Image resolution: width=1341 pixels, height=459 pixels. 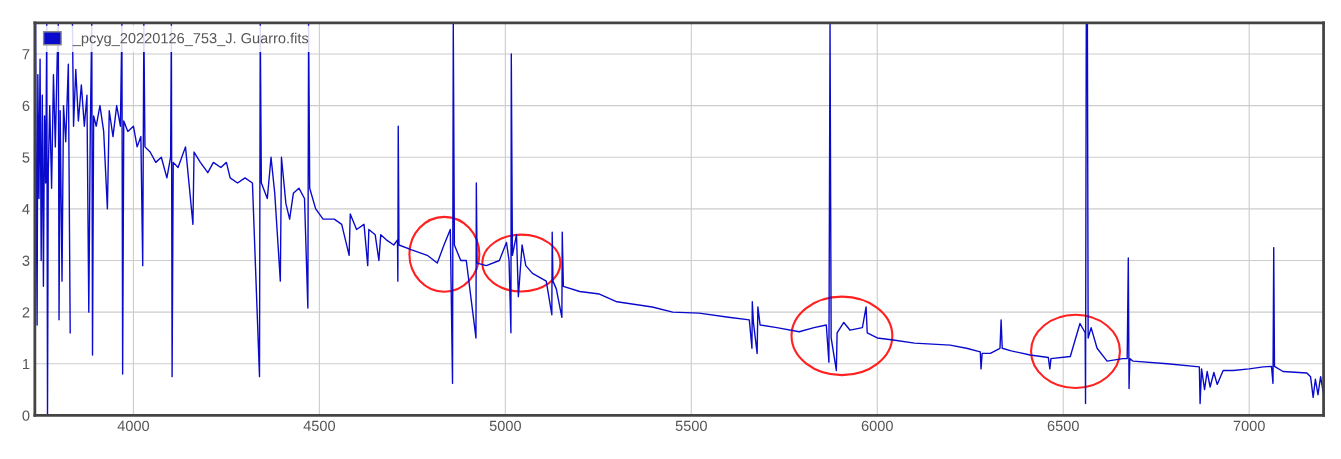 I want to click on y-tick-label: 0, so click(x=26, y=415).